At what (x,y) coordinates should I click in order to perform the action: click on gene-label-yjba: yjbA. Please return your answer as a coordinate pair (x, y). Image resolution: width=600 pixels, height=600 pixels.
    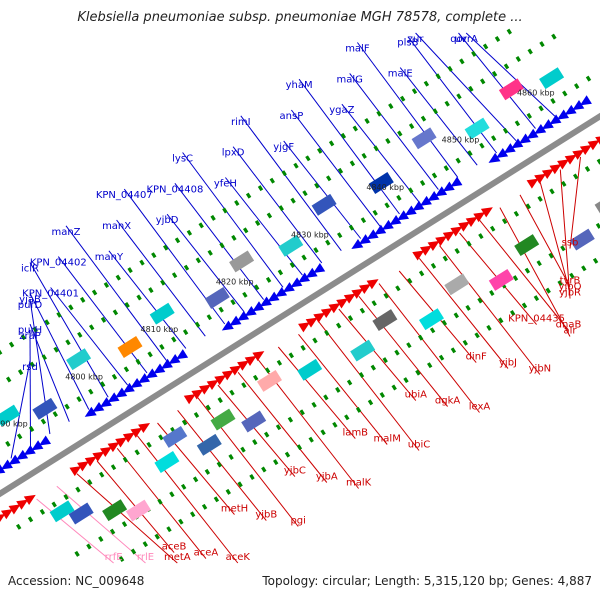
    Looking at the image, I should click on (327, 477).